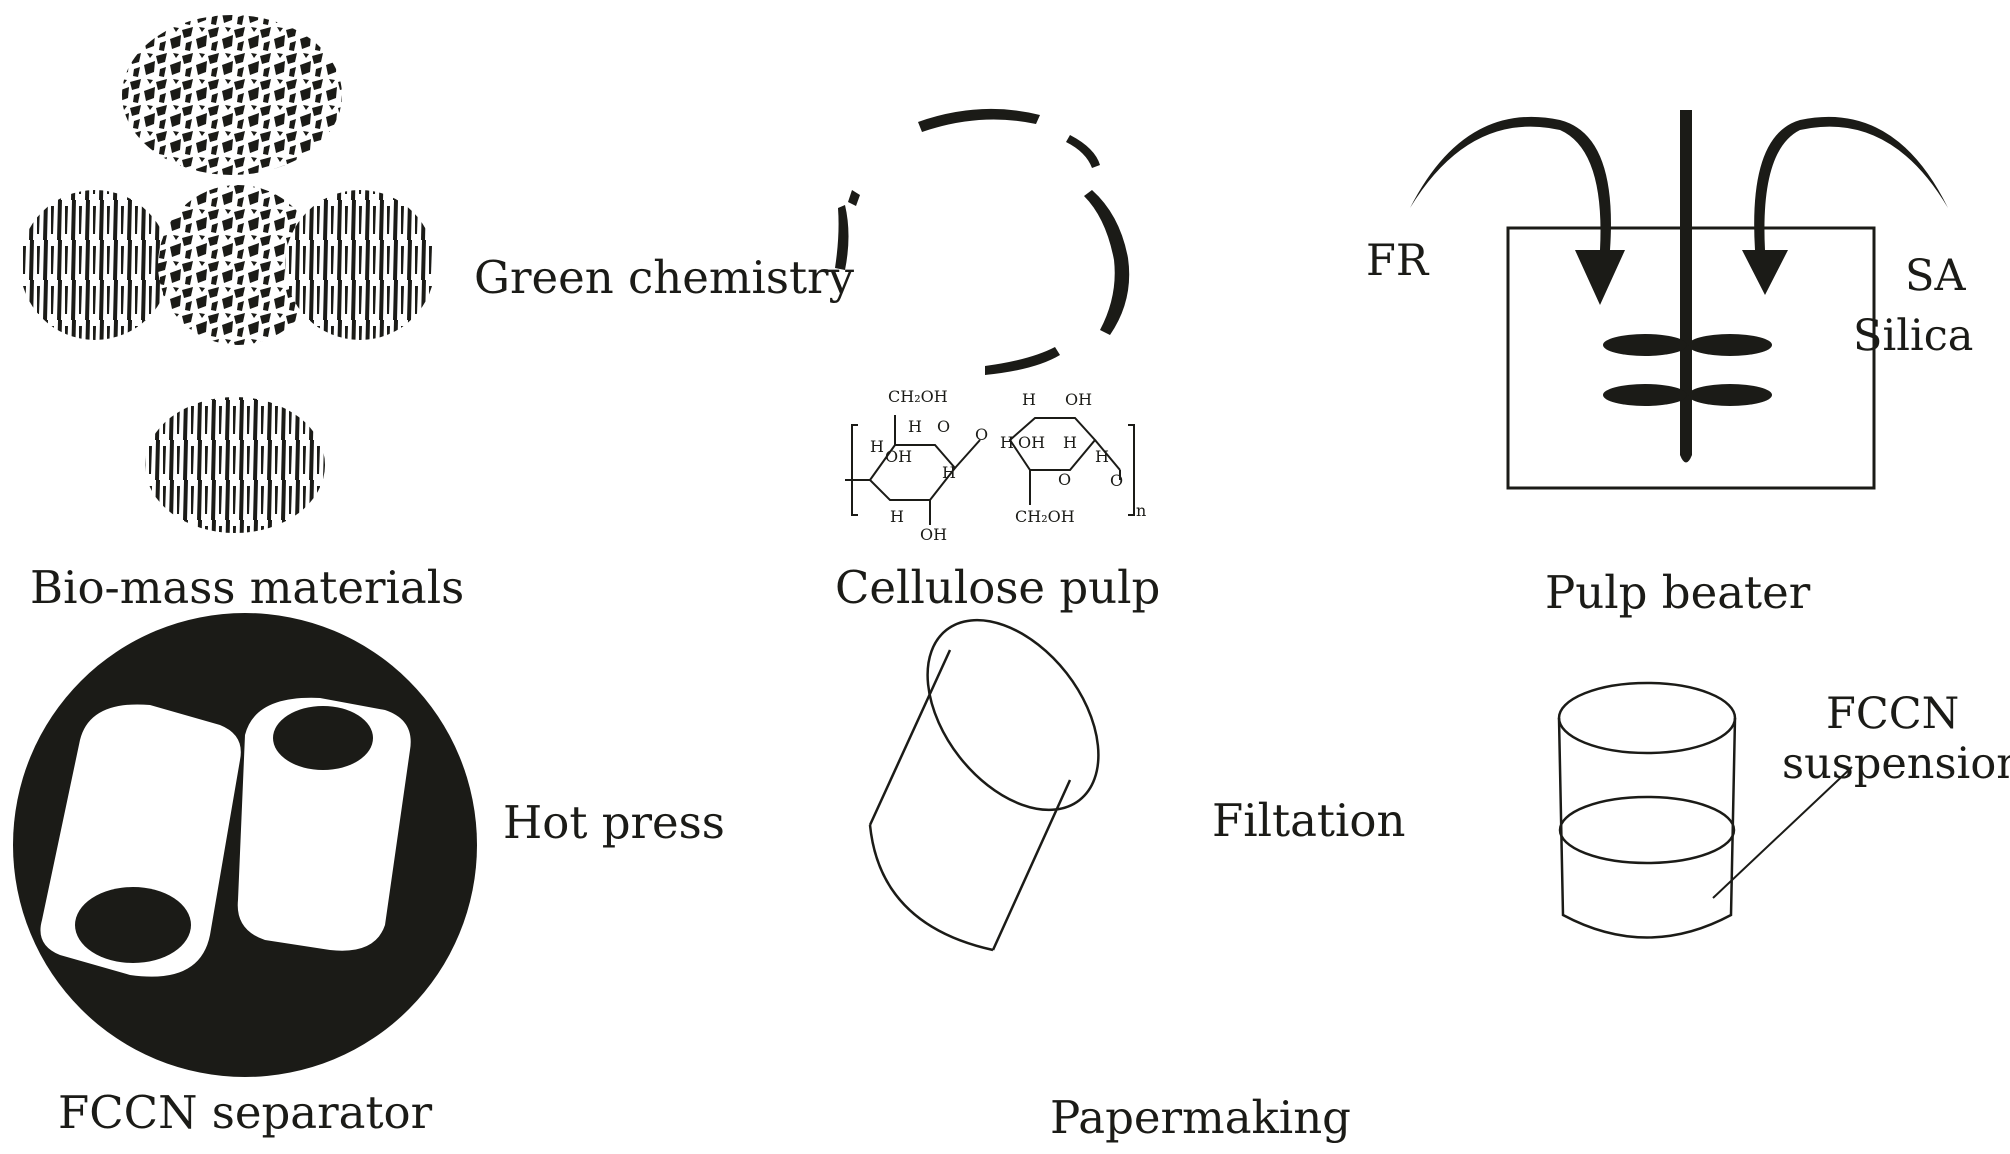 The width and height of the screenshot is (2010, 1154). What do you see at coordinates (949, 472) in the screenshot?
I see `chem-h-3: H` at bounding box center [949, 472].